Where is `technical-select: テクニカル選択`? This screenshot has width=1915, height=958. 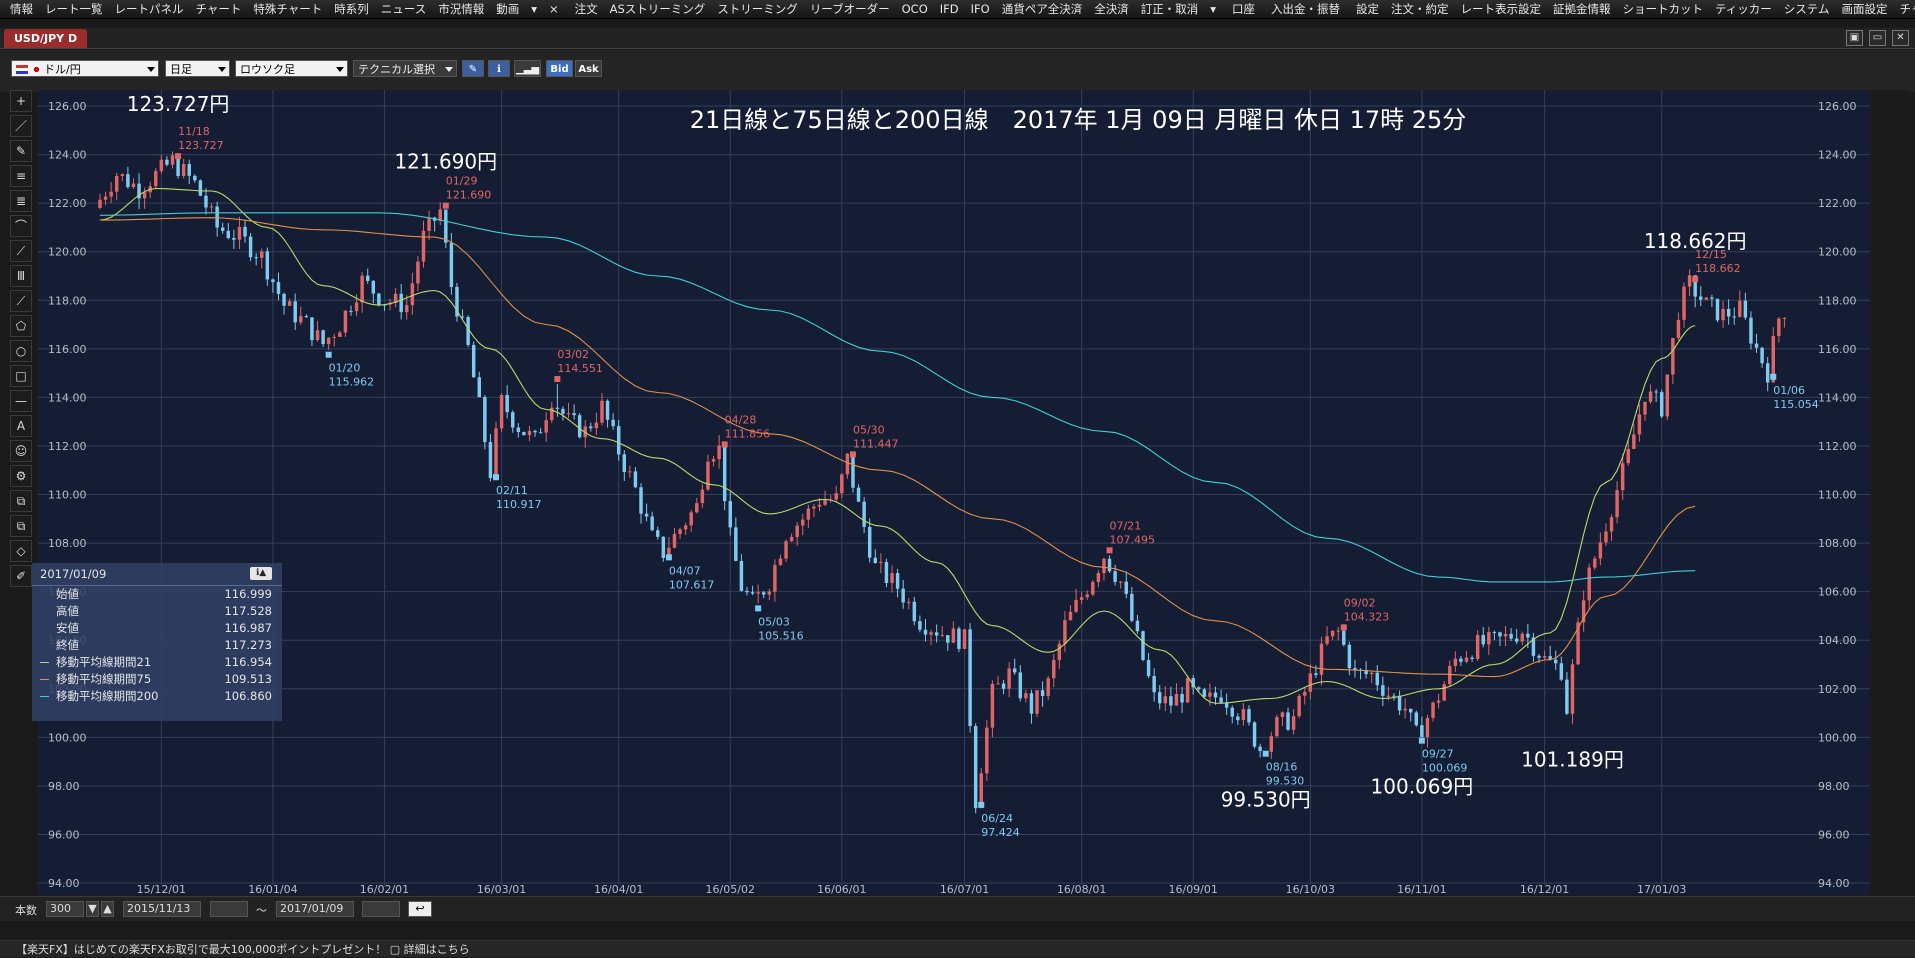
technical-select: テクニカル選択 is located at coordinates (405, 68).